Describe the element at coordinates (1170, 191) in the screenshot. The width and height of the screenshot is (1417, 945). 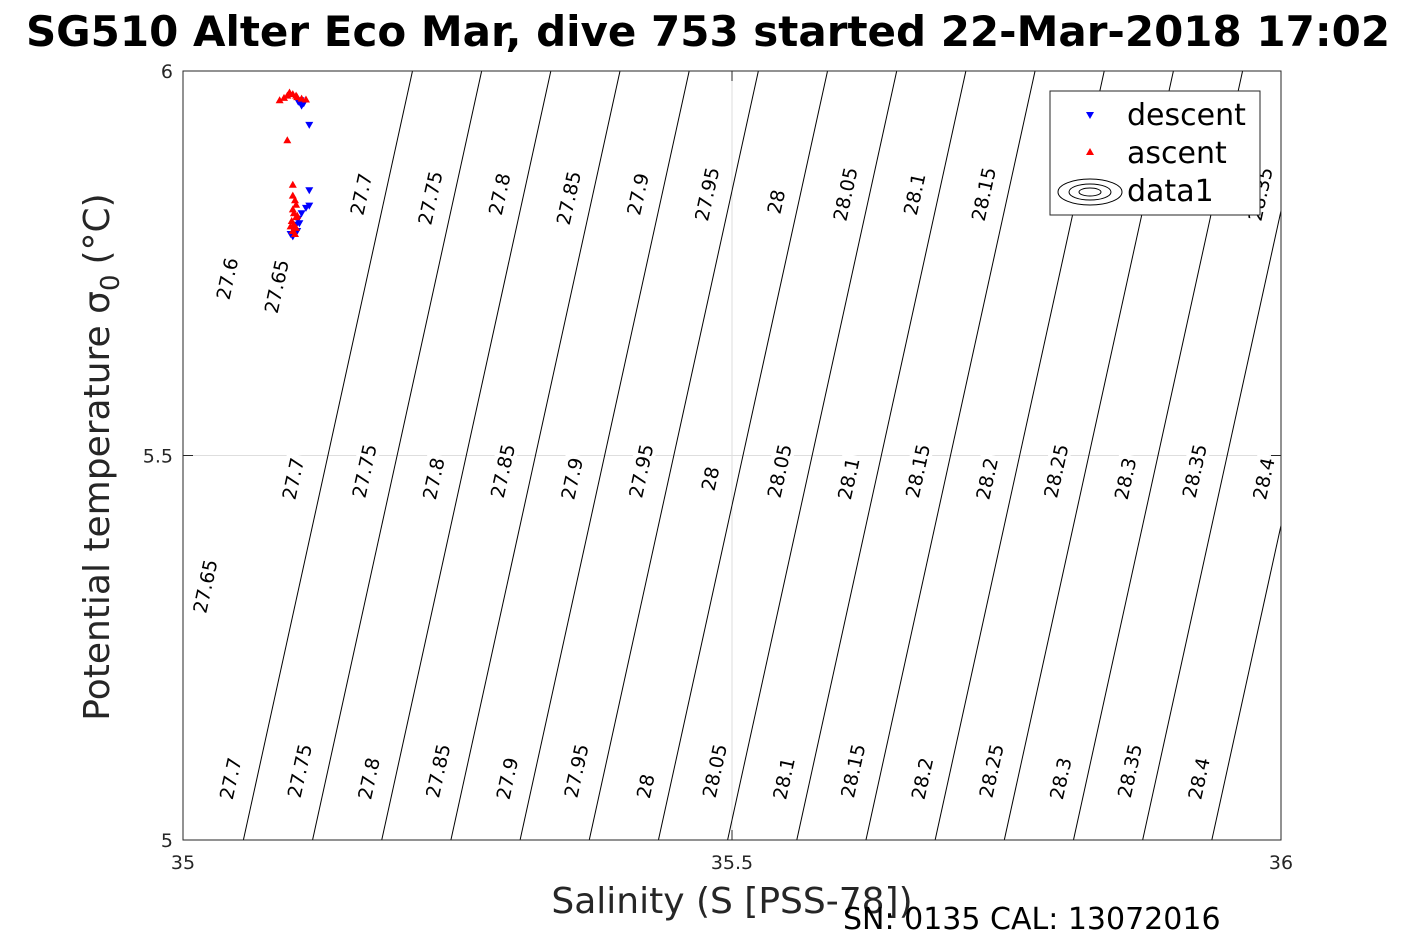
I see `legend-data1-label: data1` at that location.